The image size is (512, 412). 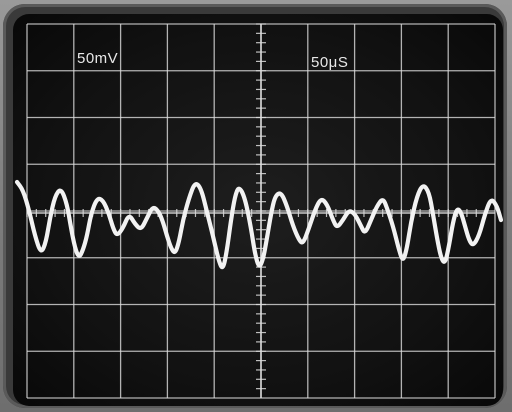 I want to click on time-per-division-label: 50μS, so click(x=330, y=62).